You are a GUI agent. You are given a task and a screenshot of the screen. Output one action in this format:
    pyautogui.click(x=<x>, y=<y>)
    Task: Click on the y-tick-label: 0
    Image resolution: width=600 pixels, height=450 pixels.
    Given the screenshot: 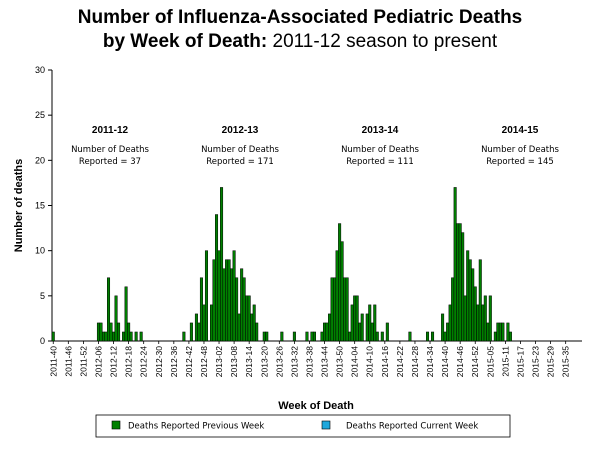 What is the action you would take?
    pyautogui.click(x=42, y=341)
    